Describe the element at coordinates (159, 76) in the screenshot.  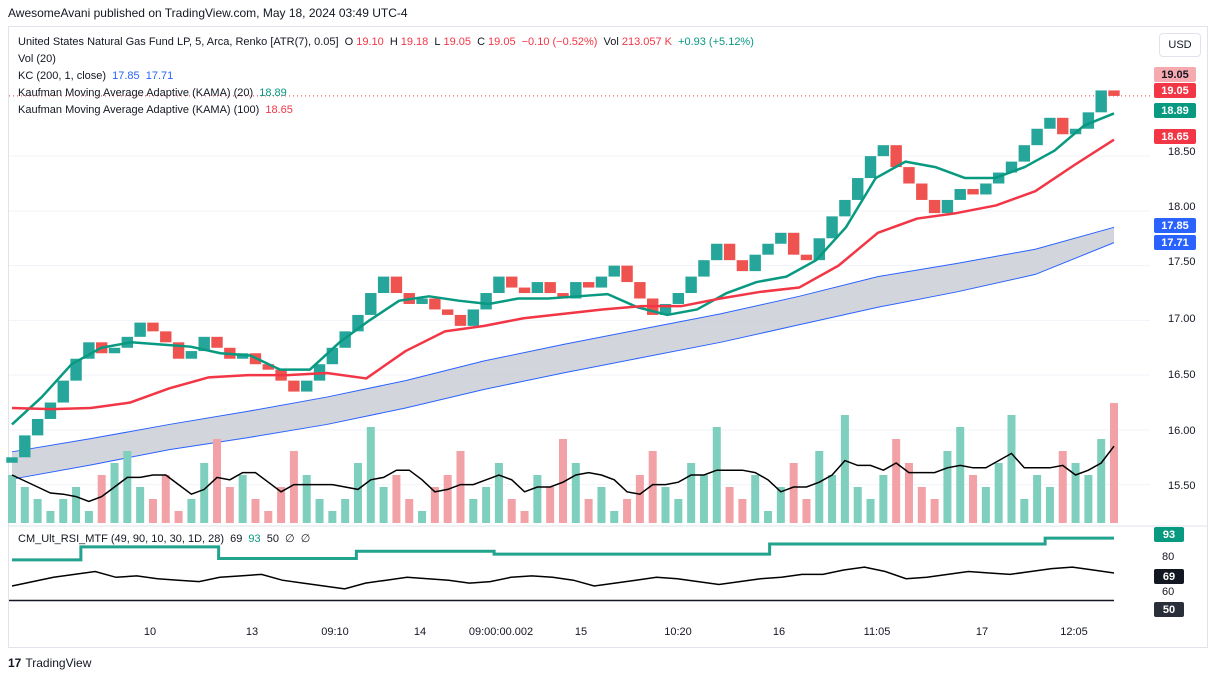
I see `kc-lower-value: 17.71` at that location.